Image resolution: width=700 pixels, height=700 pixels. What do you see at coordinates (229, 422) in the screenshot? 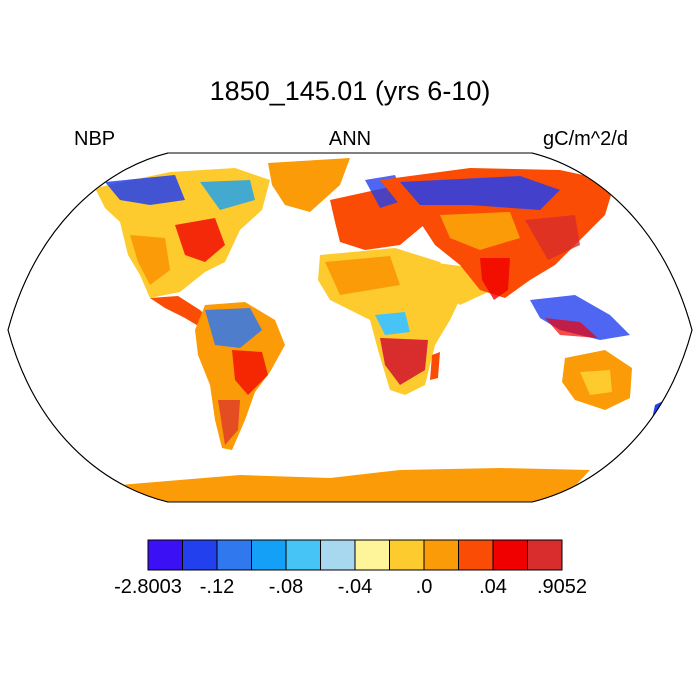
I see `patagonia-patch` at bounding box center [229, 422].